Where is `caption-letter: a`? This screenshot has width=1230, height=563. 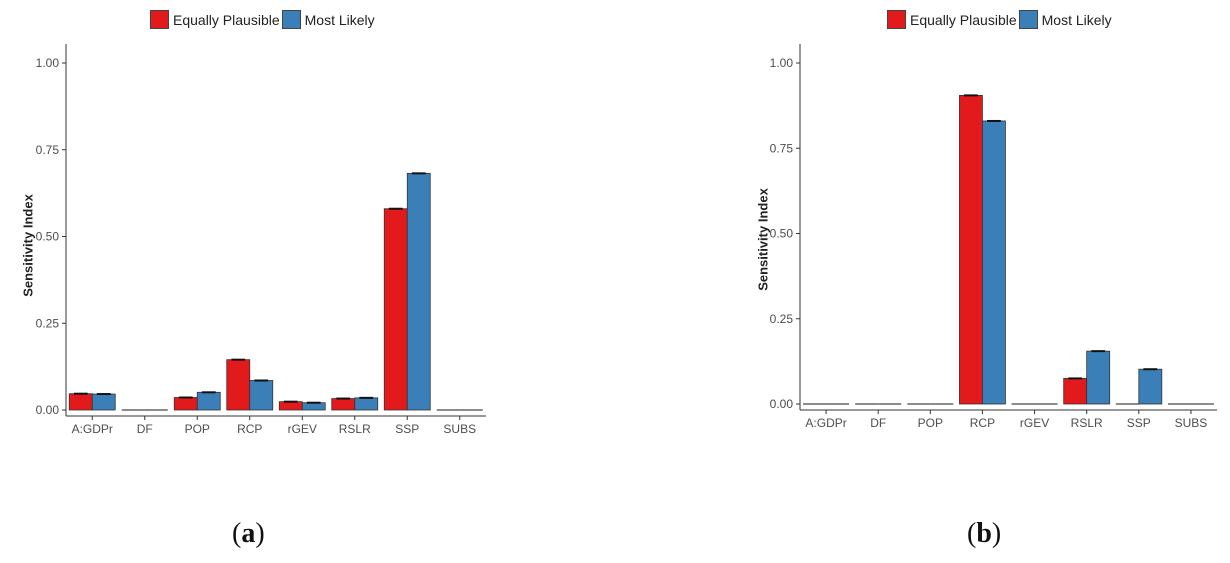 caption-letter: a is located at coordinates (248, 533).